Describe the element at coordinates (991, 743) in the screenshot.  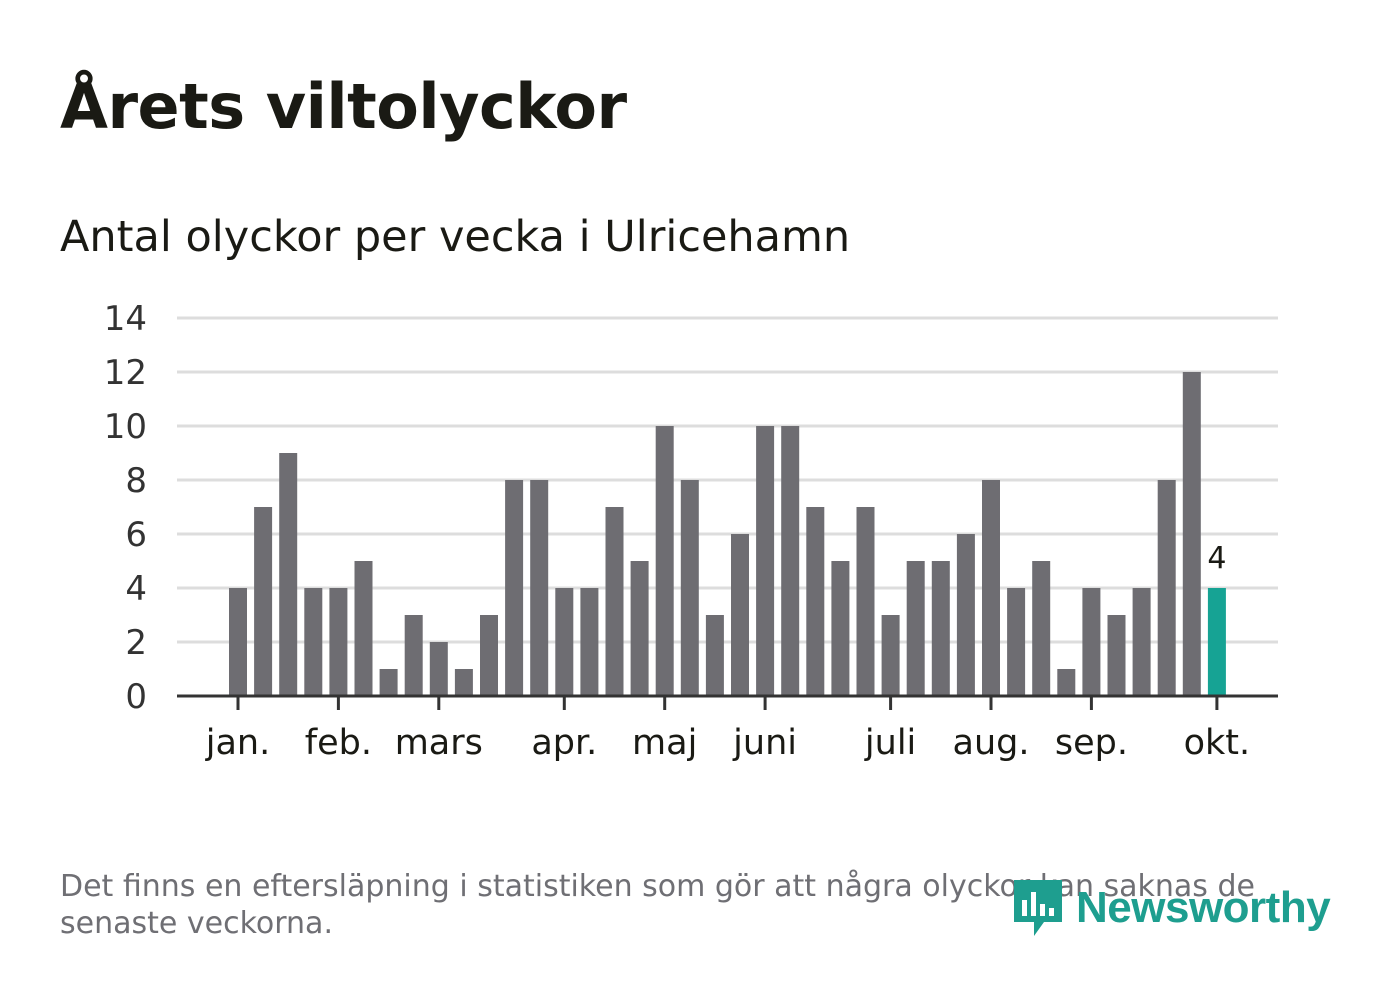
I see `x-tick-label: aug.` at that location.